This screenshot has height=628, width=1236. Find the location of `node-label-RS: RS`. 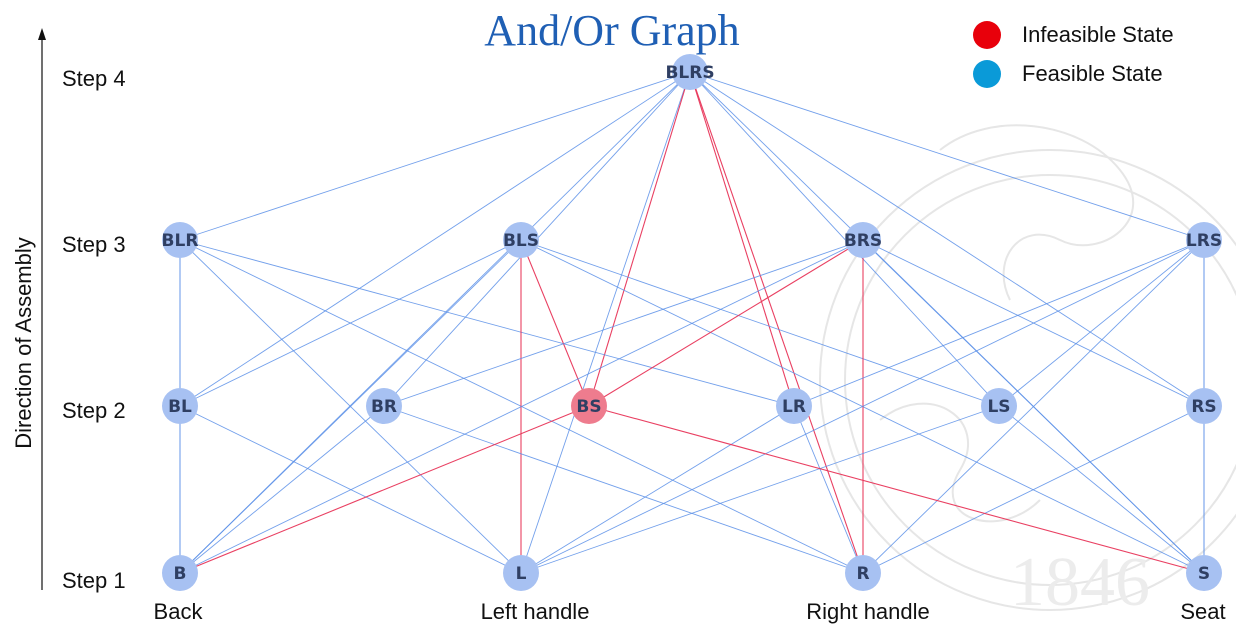

node-label-RS: RS is located at coordinates (1203, 407).